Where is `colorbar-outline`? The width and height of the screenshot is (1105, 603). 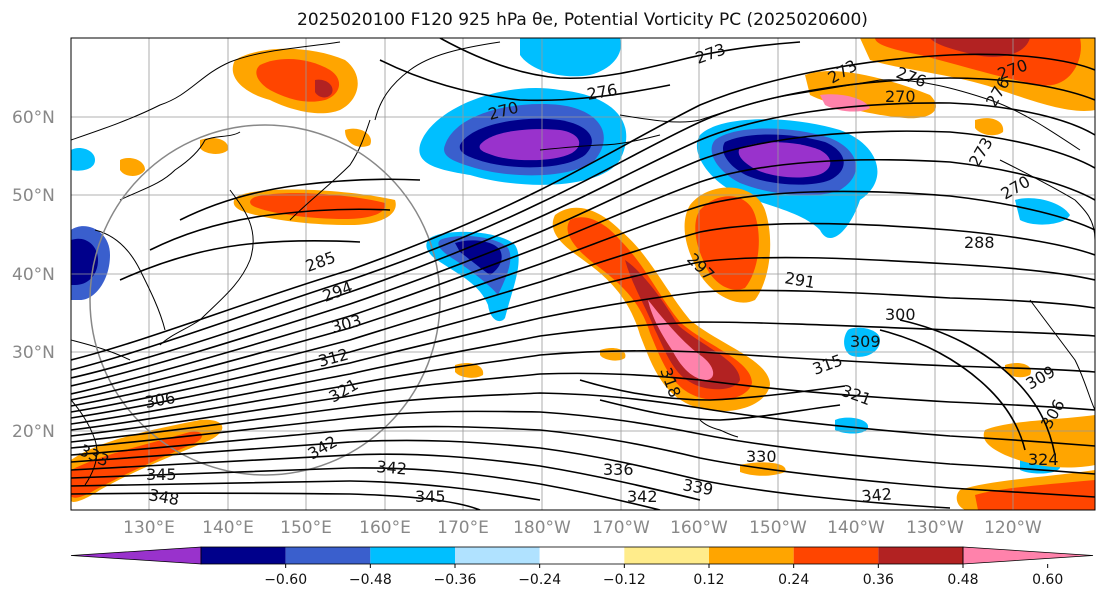 colorbar-outline is located at coordinates (582, 555).